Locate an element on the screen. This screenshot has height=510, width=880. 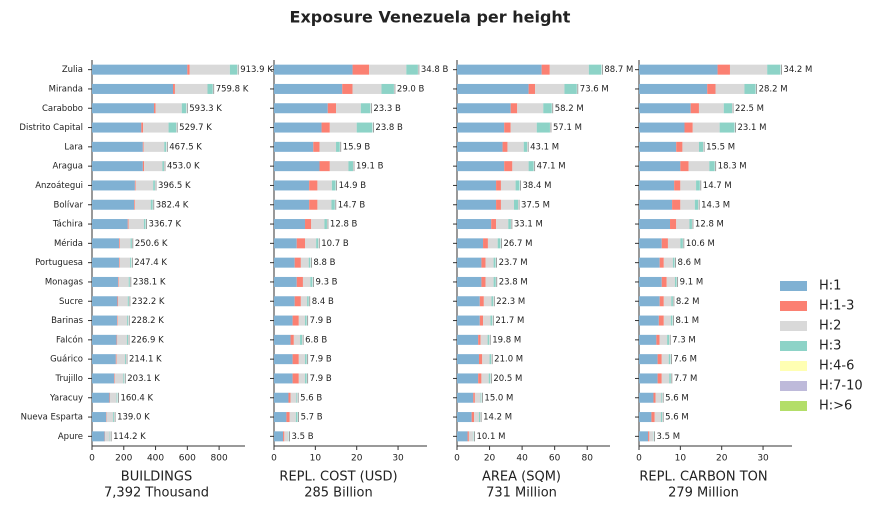
y-tick-label: Lara is located at coordinates (73, 147).